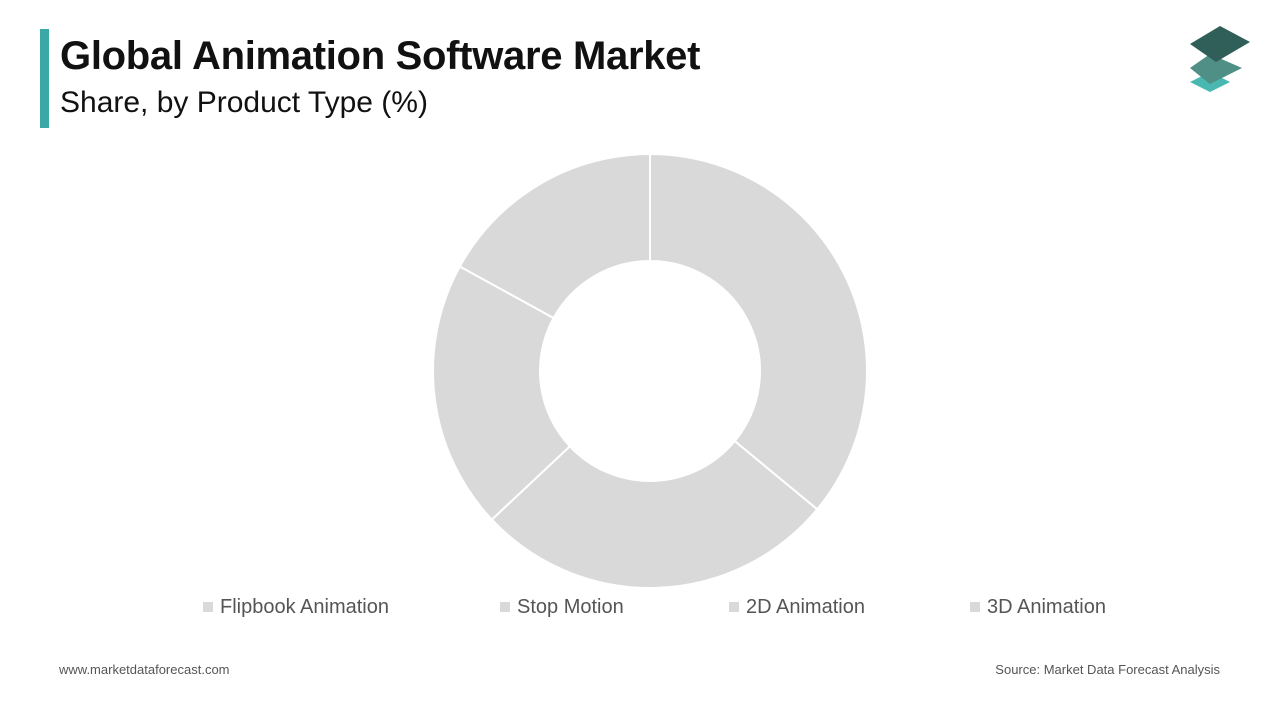  I want to click on legend-label: 2D Animation, so click(805, 606).